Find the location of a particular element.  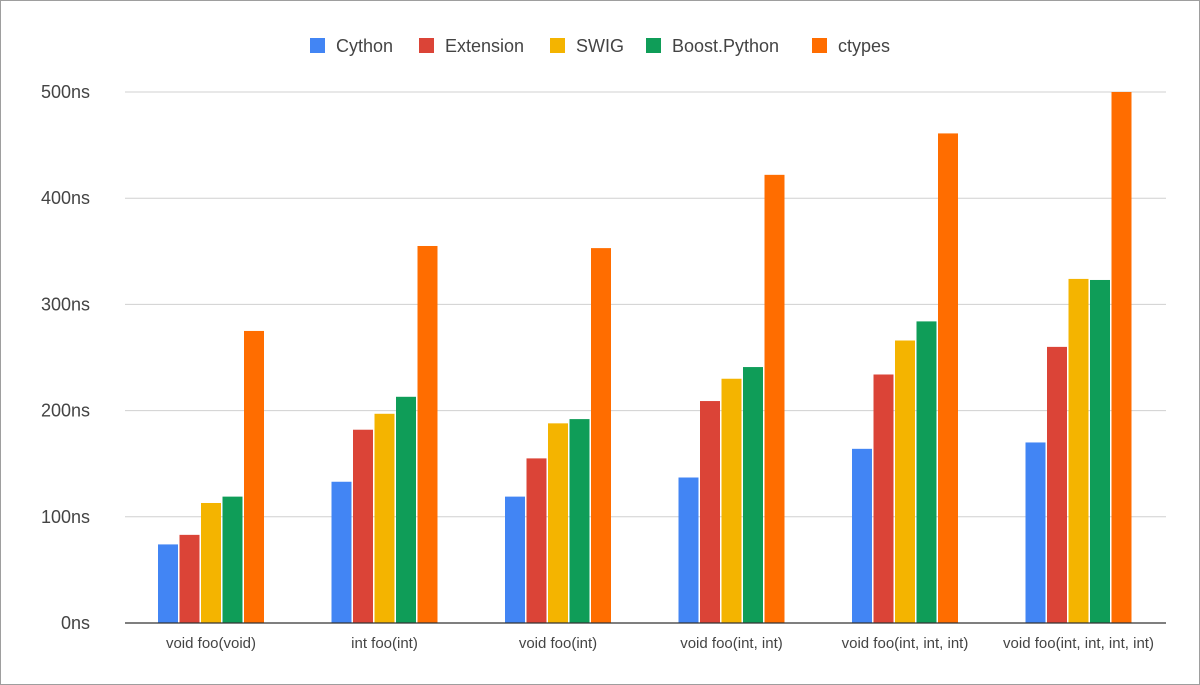

y-tick-label: 300ns is located at coordinates (65, 304).